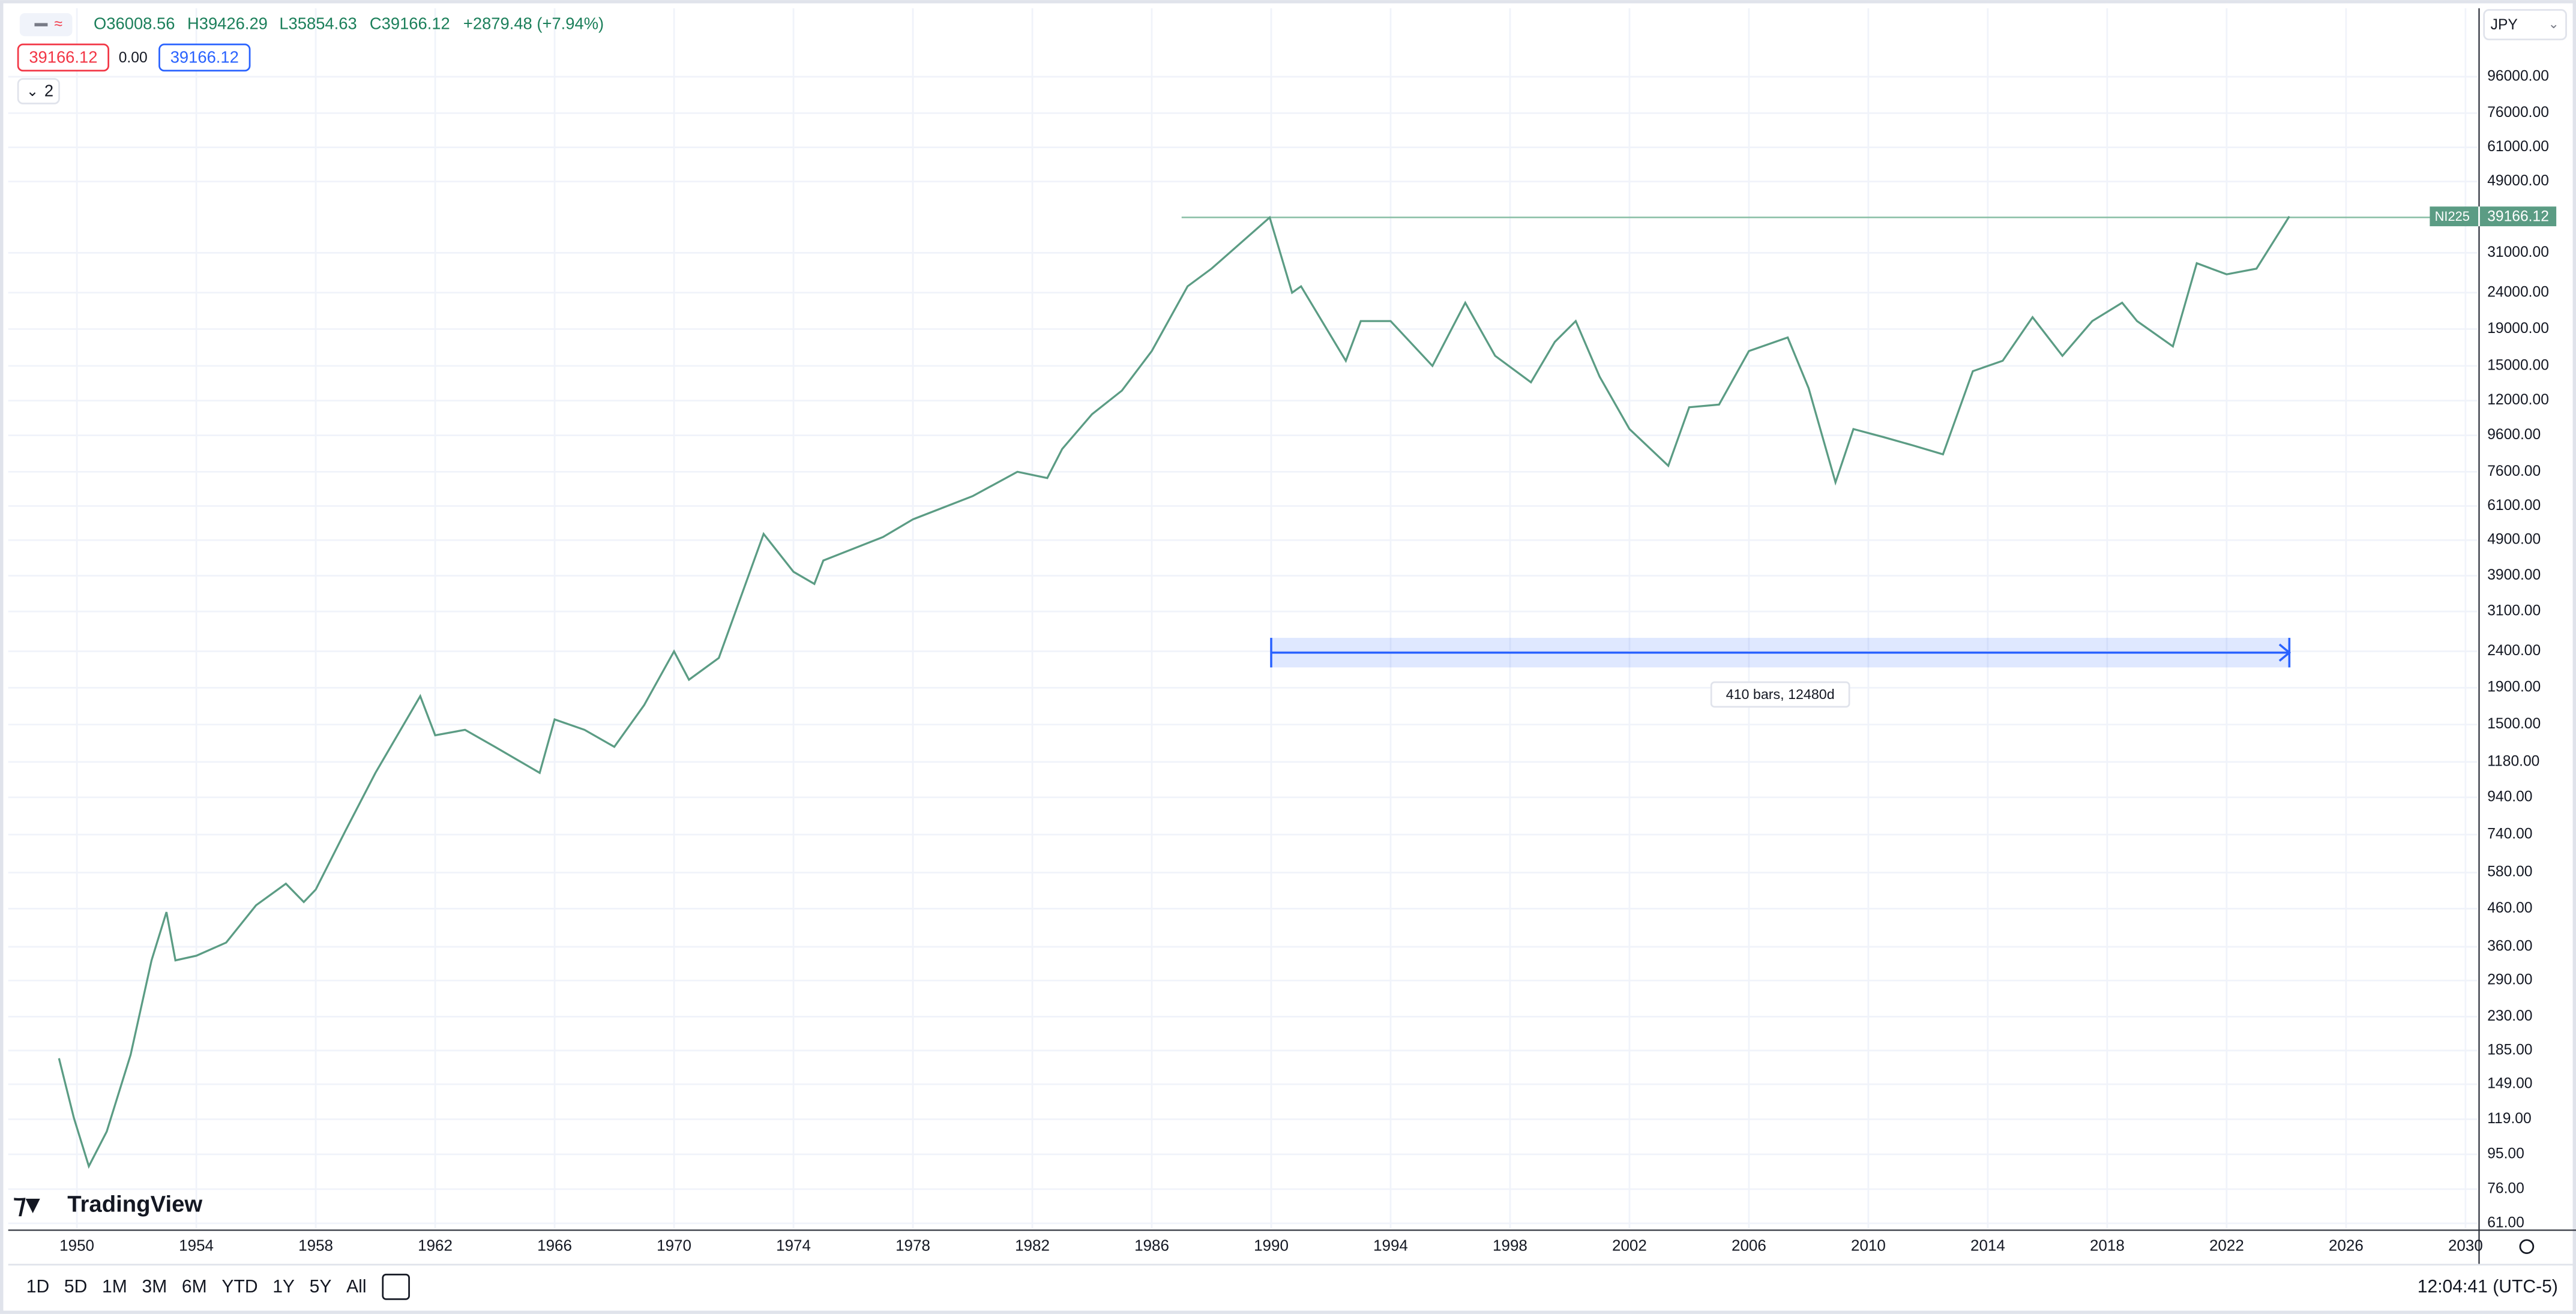 The height and width of the screenshot is (1314, 2576). What do you see at coordinates (2518, 365) in the screenshot?
I see `y-tick-label: 15000.00` at bounding box center [2518, 365].